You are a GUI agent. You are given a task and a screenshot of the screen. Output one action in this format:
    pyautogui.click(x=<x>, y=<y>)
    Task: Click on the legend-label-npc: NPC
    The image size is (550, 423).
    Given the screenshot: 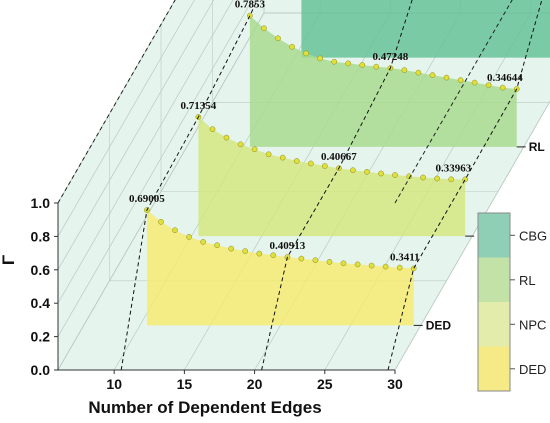 What is the action you would take?
    pyautogui.click(x=532, y=324)
    